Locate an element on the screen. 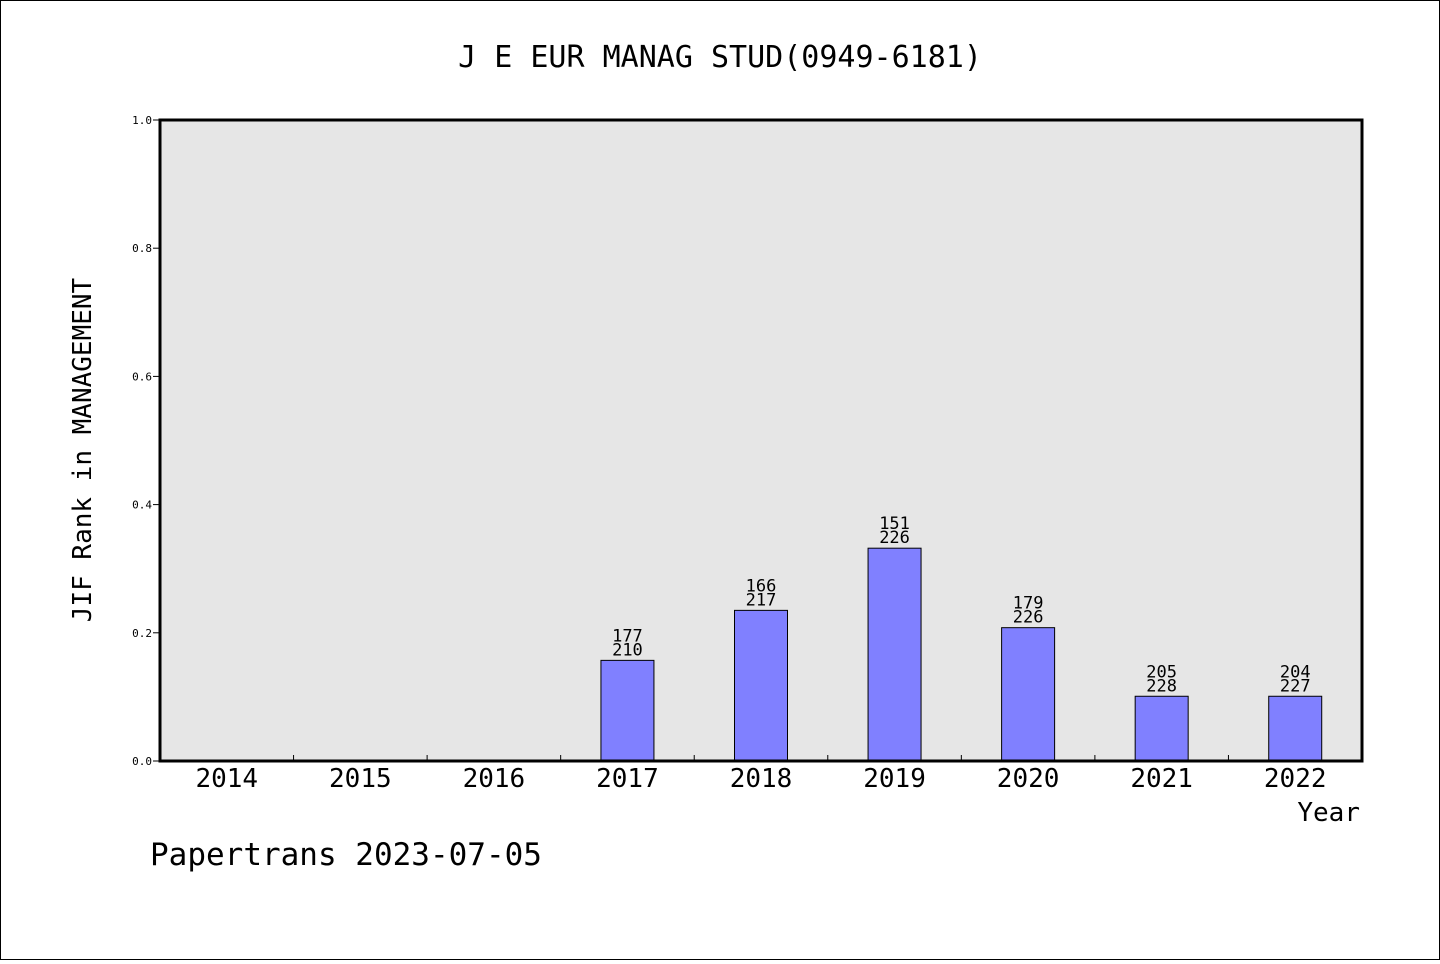  bar-2019 is located at coordinates (894, 654).